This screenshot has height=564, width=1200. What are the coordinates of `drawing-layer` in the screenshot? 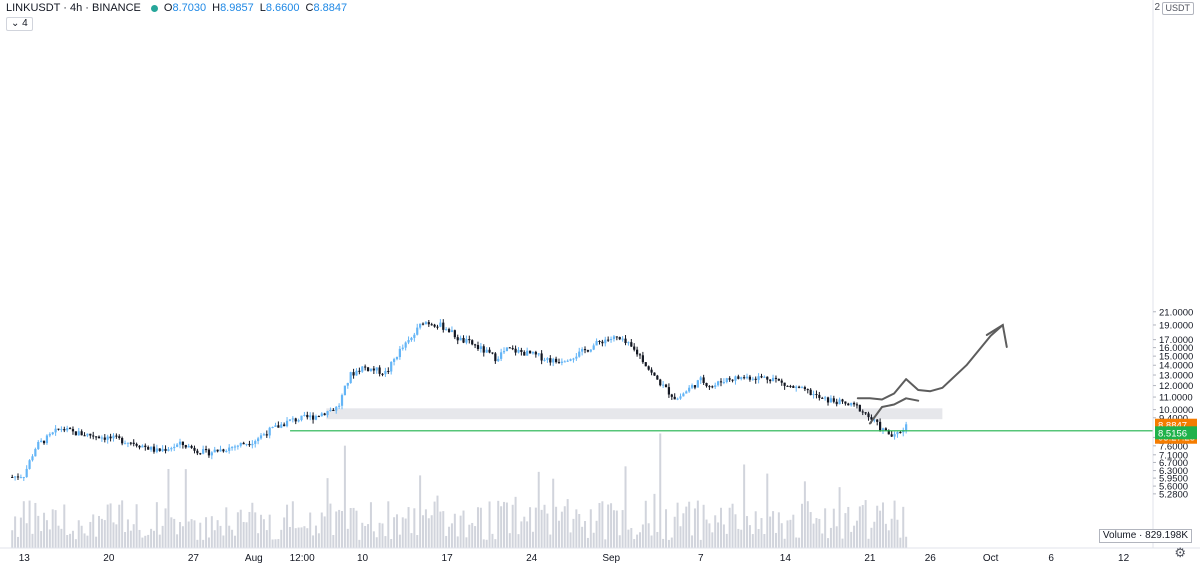 It's located at (721, 377).